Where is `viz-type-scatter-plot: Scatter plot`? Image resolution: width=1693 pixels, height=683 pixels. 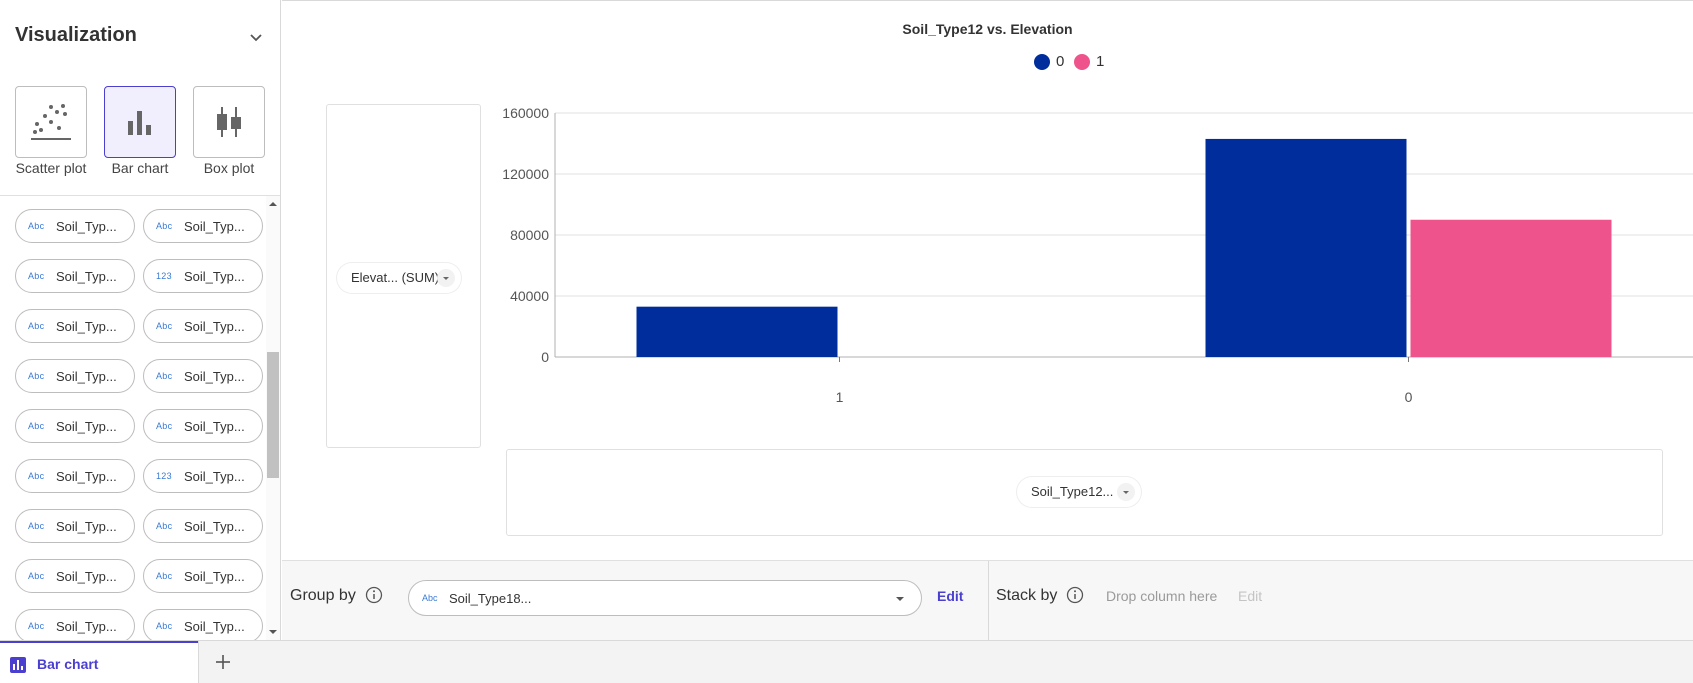
viz-type-scatter-plot: Scatter plot is located at coordinates (60, 133).